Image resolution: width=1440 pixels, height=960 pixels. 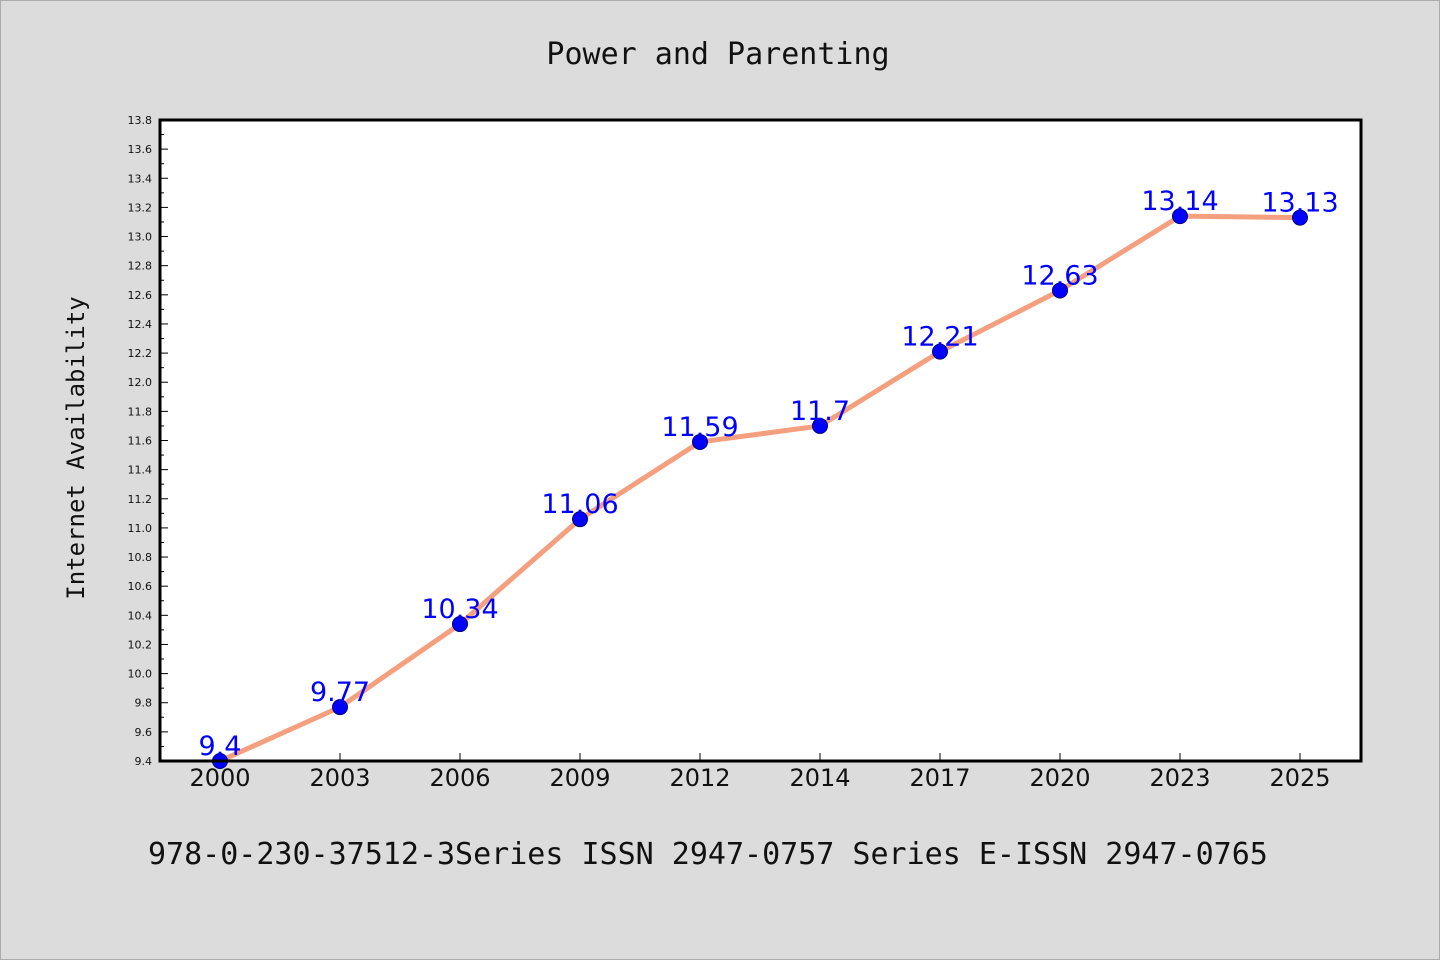 What do you see at coordinates (140, 382) in the screenshot?
I see `y-tick-label: 12.0` at bounding box center [140, 382].